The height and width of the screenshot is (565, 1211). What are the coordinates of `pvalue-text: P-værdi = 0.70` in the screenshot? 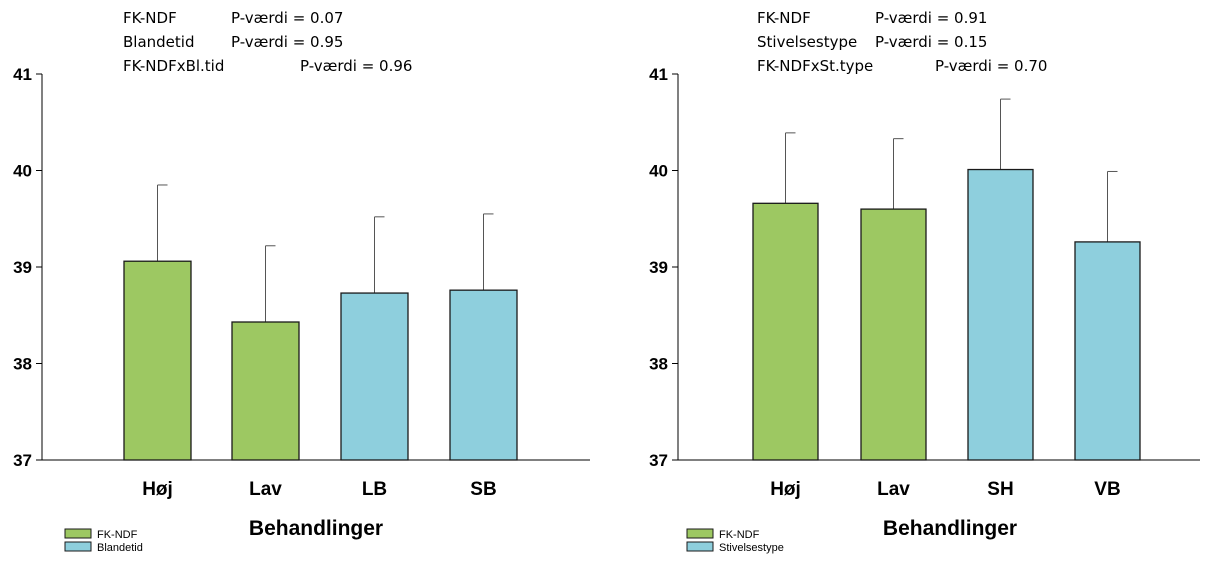 It's located at (991, 66).